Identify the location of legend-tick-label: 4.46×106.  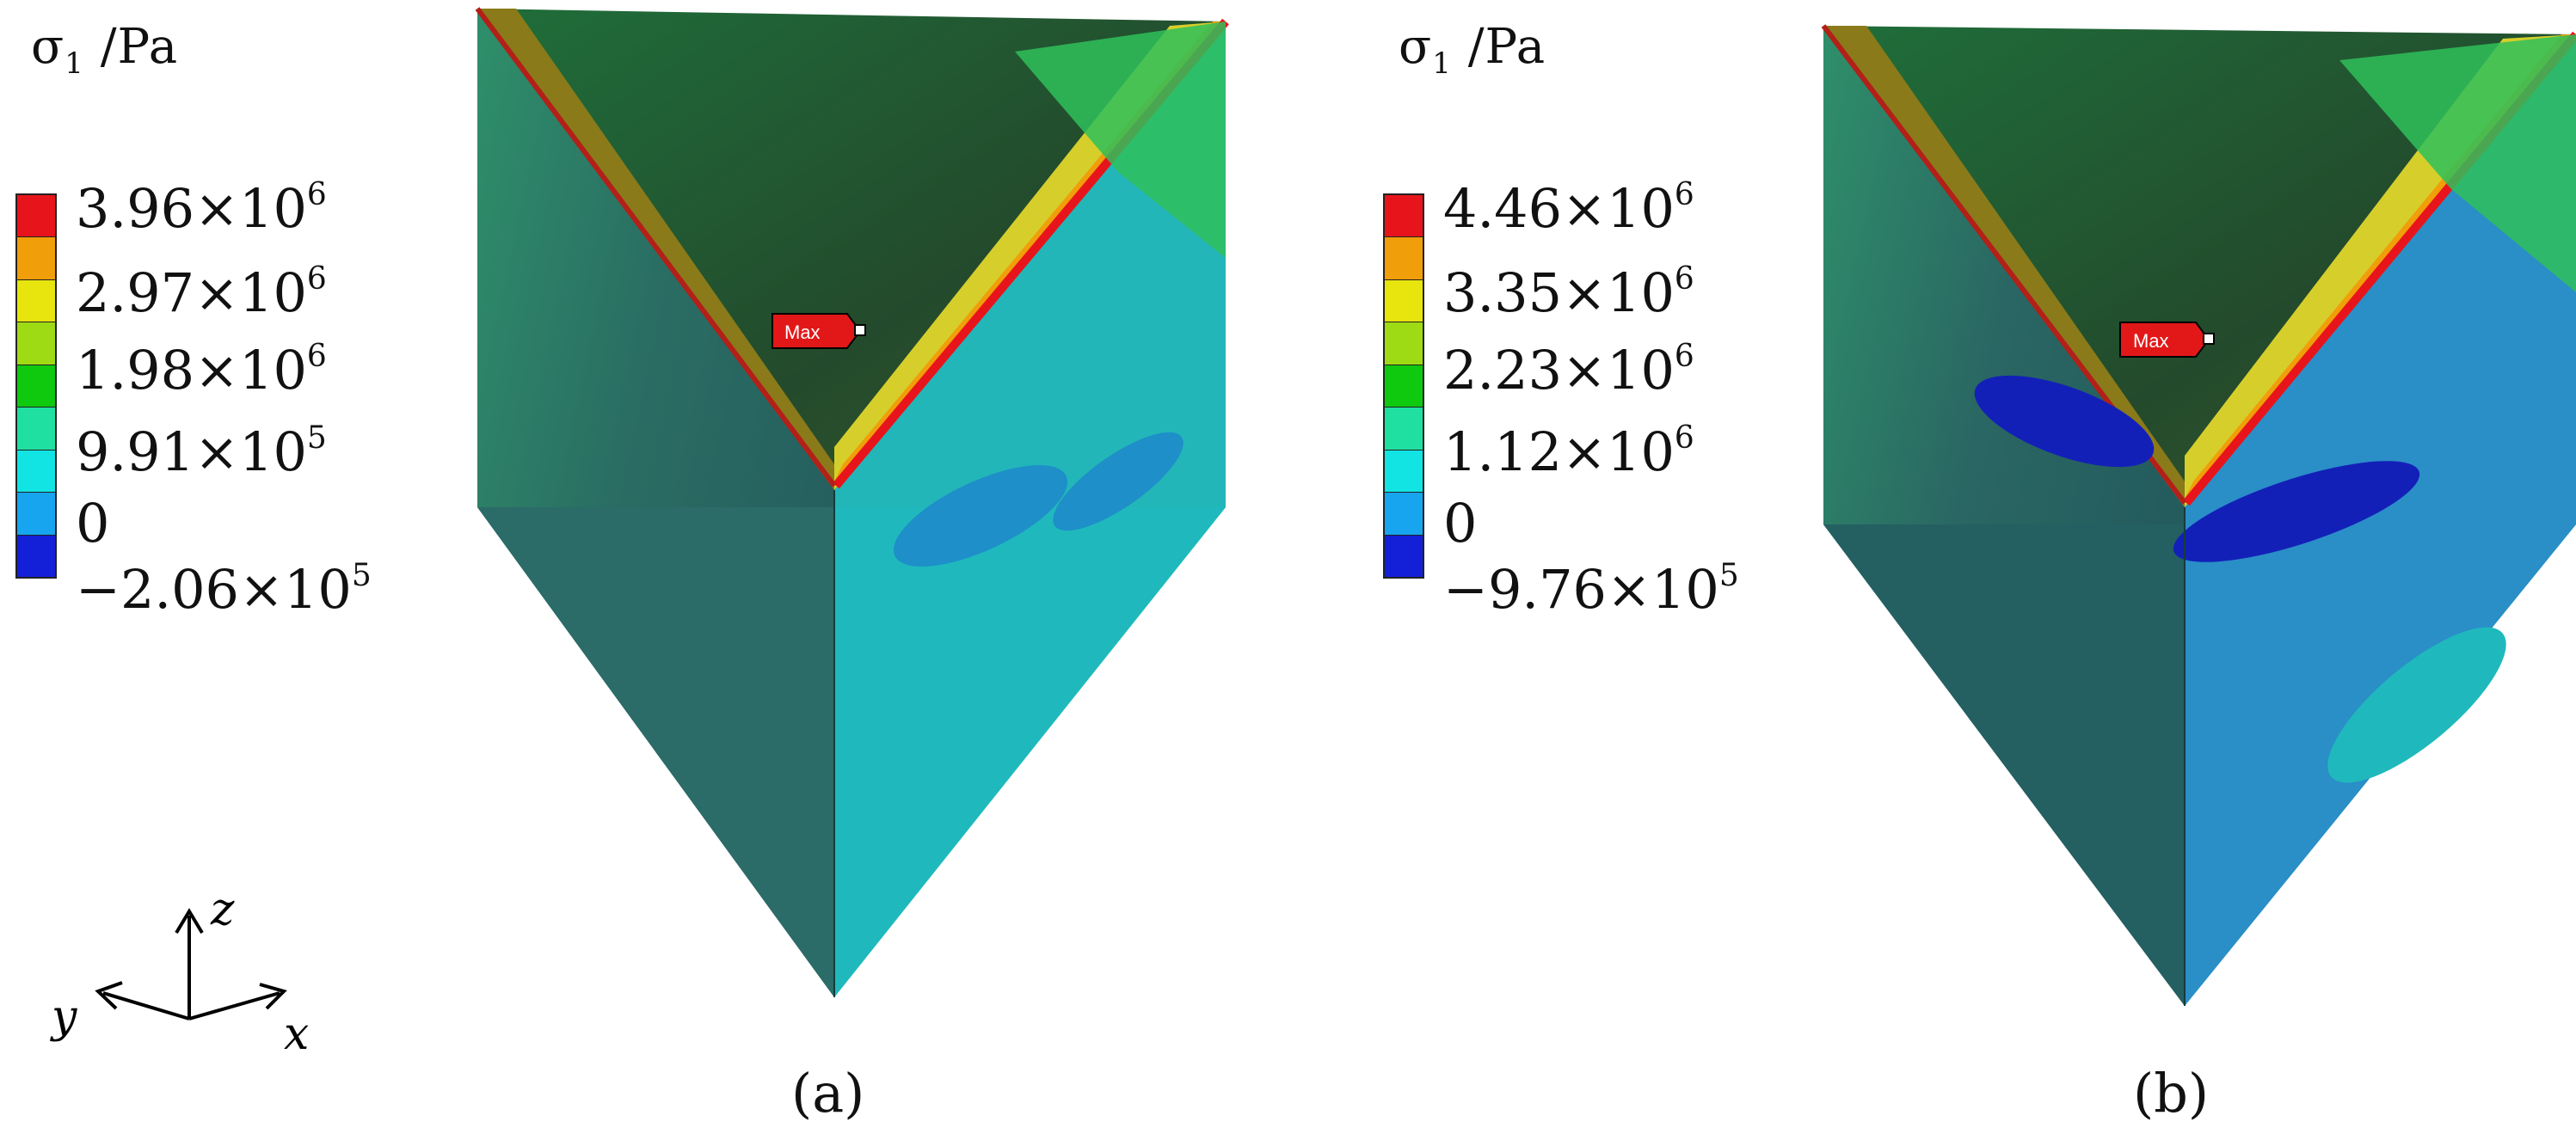
(1568, 209).